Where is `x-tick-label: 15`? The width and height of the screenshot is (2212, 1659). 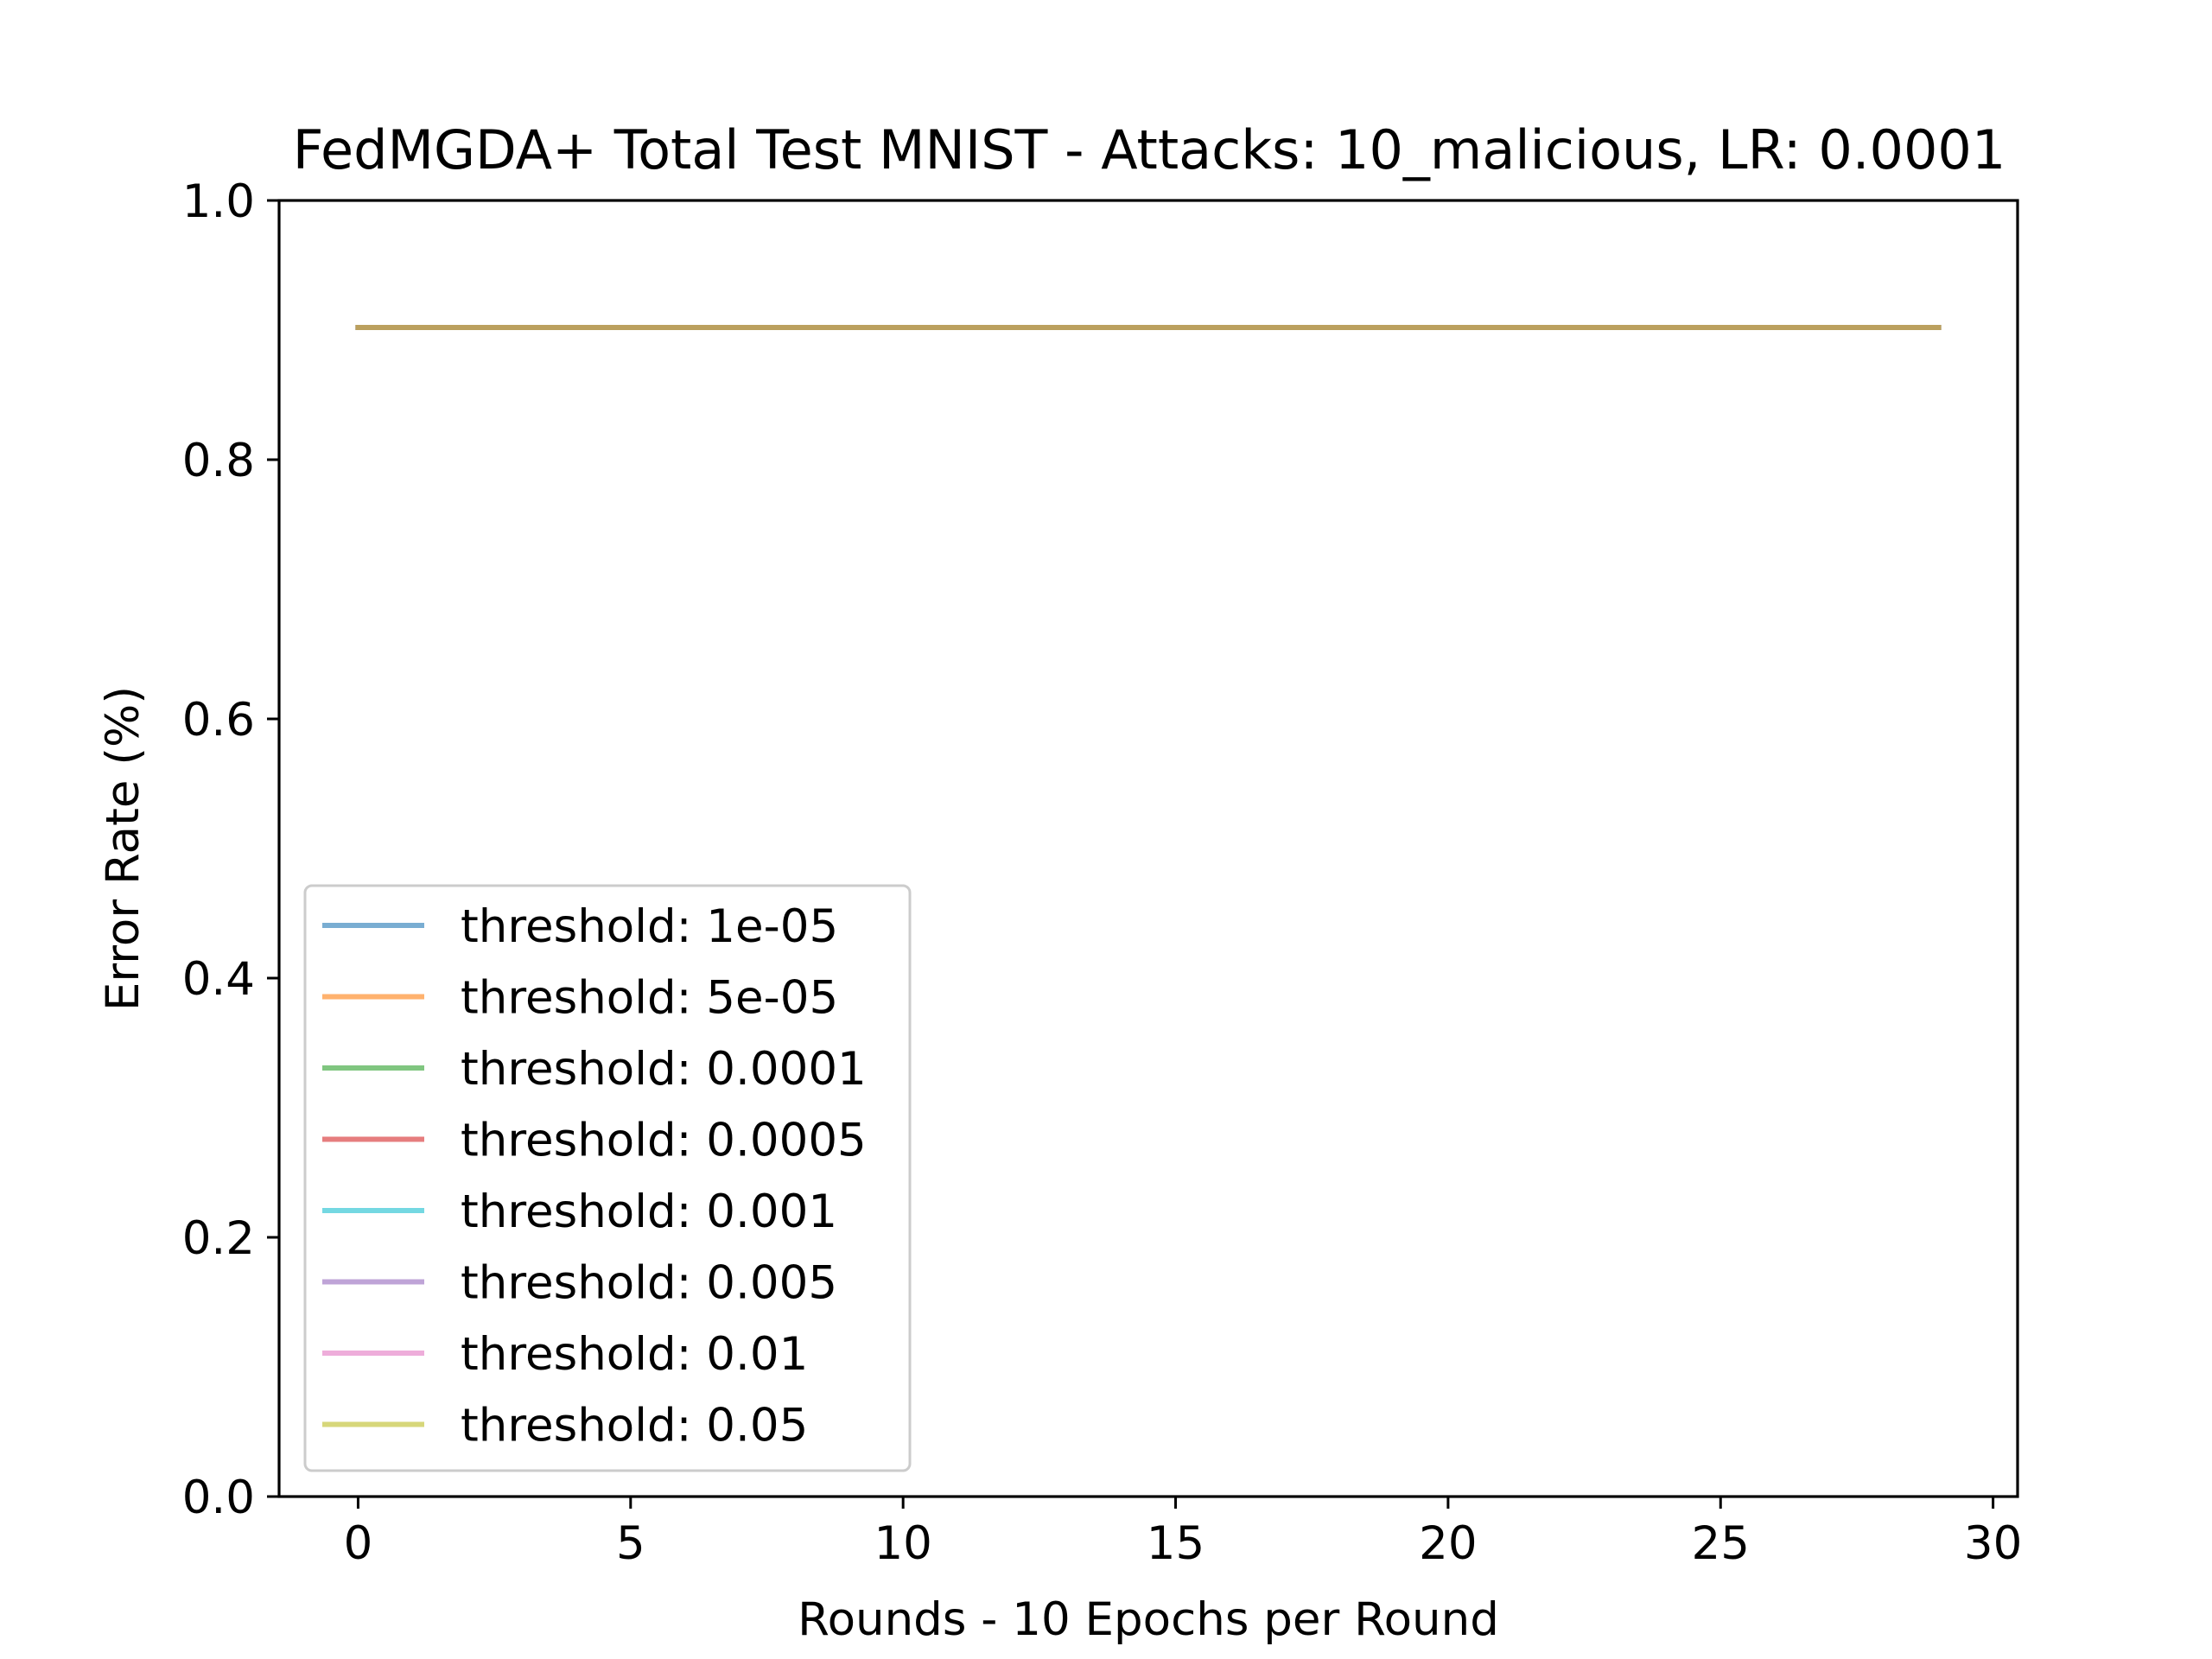
x-tick-label: 15 is located at coordinates (1176, 1543).